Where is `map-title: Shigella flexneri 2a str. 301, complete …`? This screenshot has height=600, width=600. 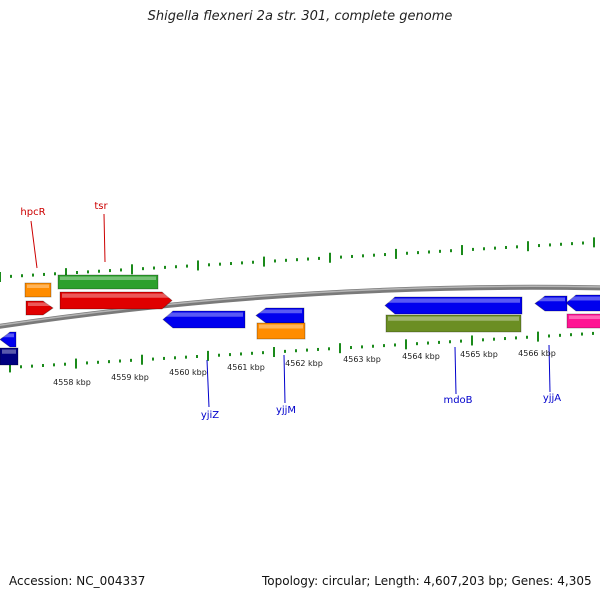
map-title: Shigella flexneri 2a str. 301, complete … is located at coordinates (300, 16).